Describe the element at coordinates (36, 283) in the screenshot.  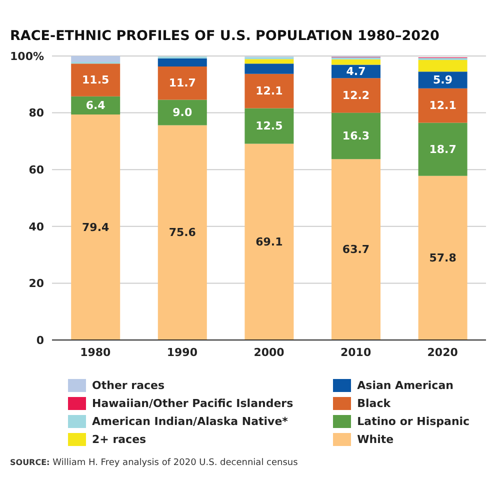
I see `y-tick-label: 20` at that location.